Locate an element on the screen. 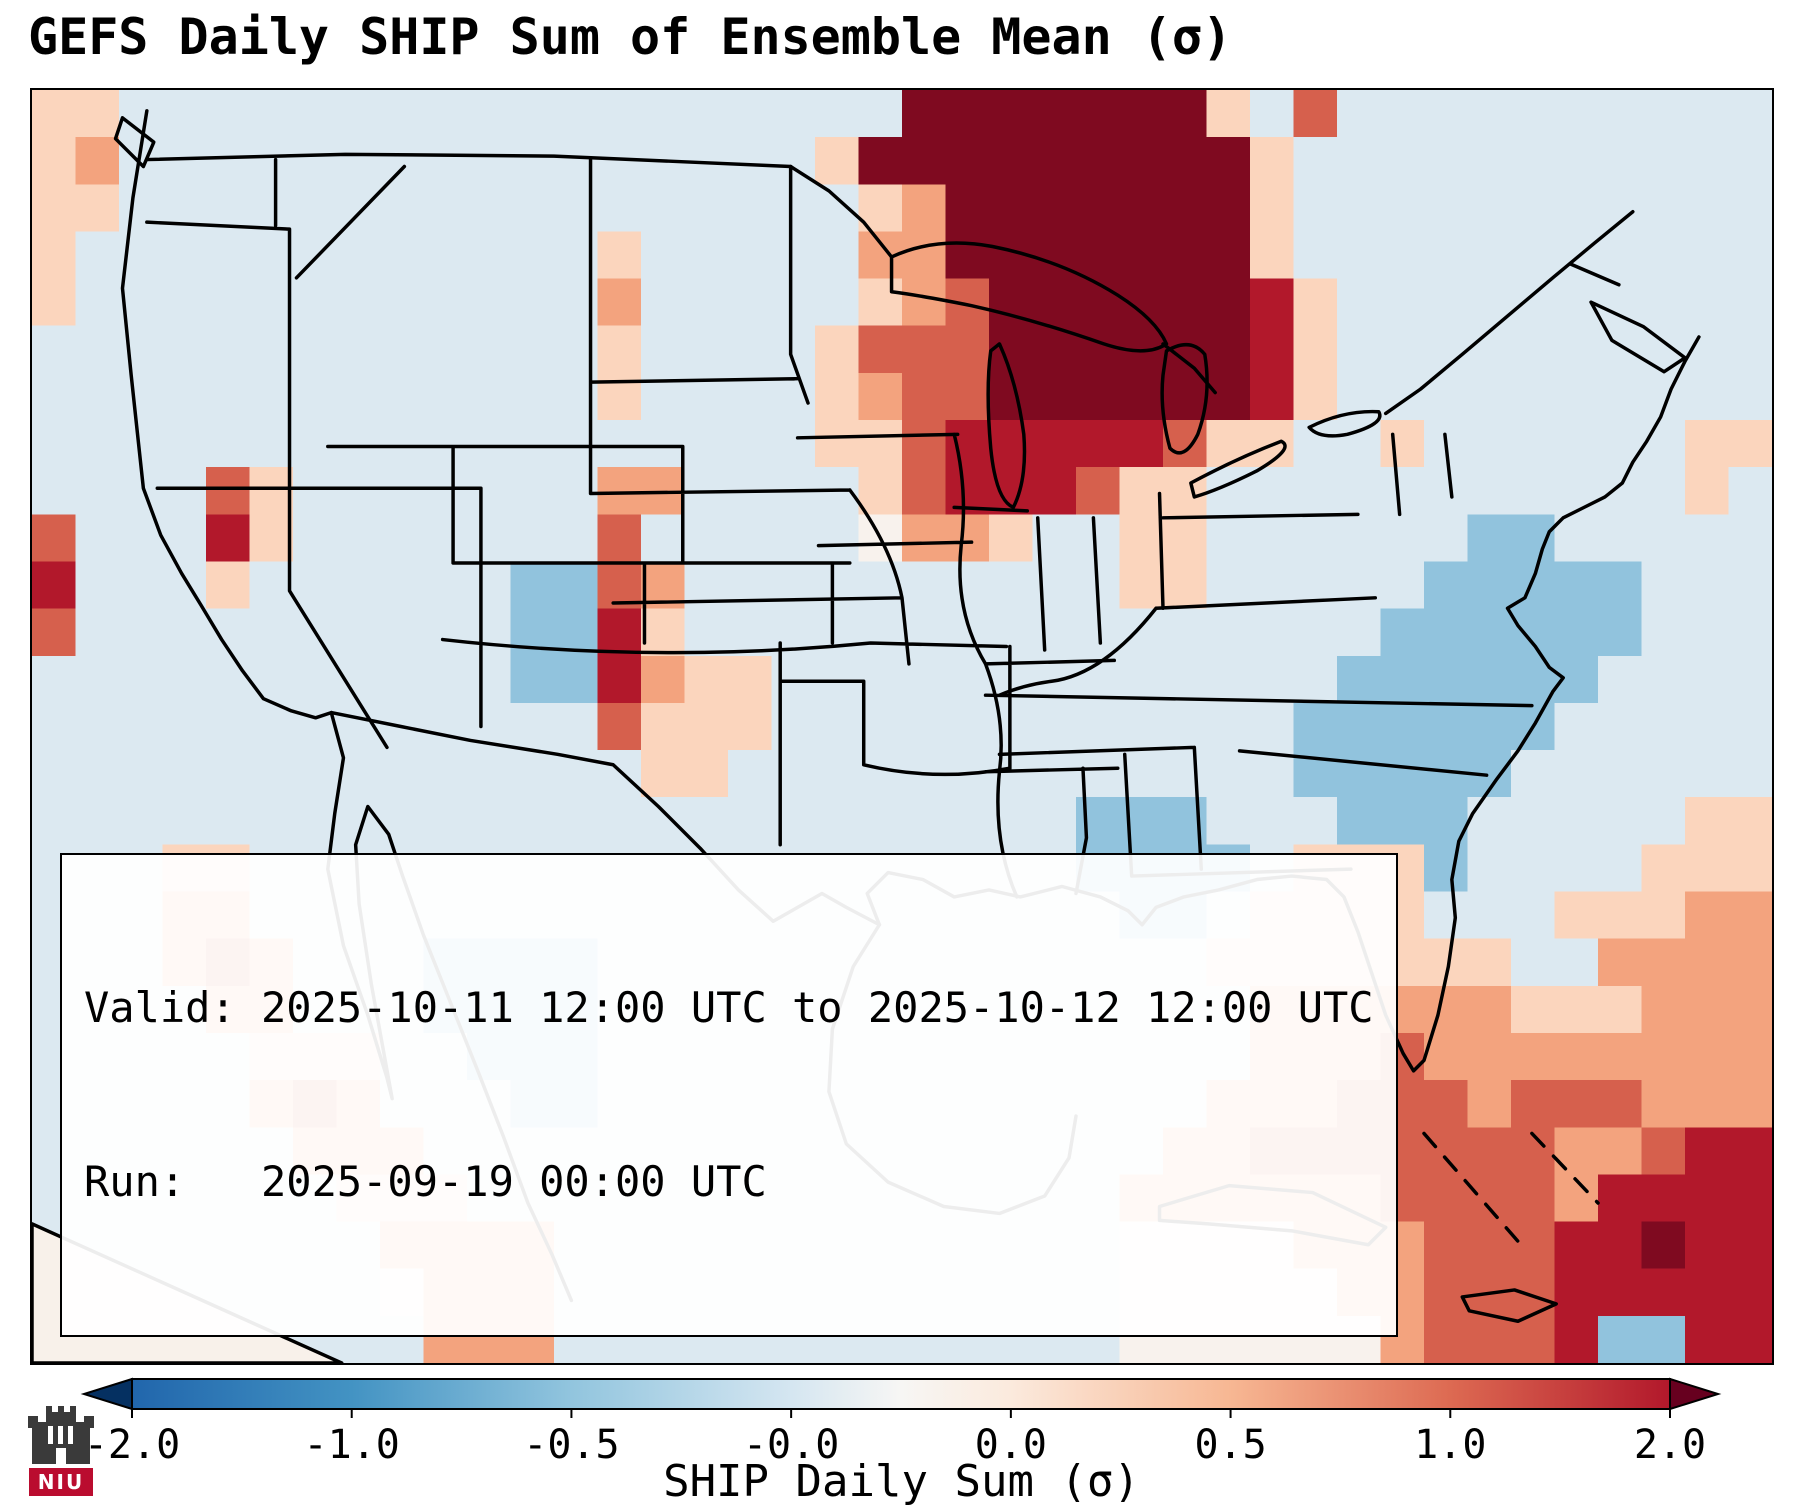 The height and width of the screenshot is (1506, 1803). lake-michigan is located at coordinates (1006, 426).